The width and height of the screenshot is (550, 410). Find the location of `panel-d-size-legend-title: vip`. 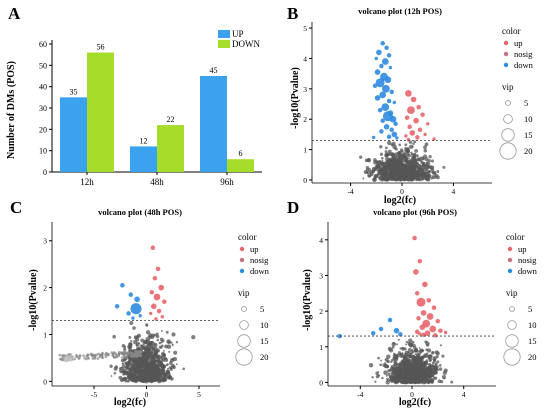

panel-d-size-legend-title: vip is located at coordinates (512, 293).